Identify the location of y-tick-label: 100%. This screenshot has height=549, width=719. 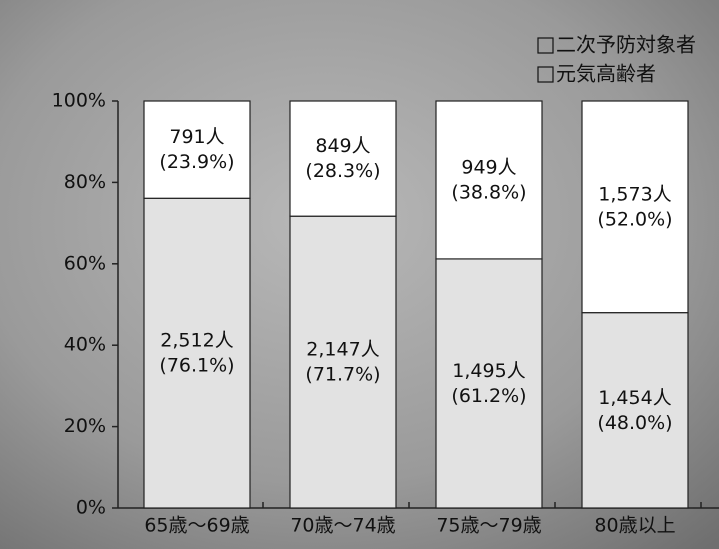
(79, 101).